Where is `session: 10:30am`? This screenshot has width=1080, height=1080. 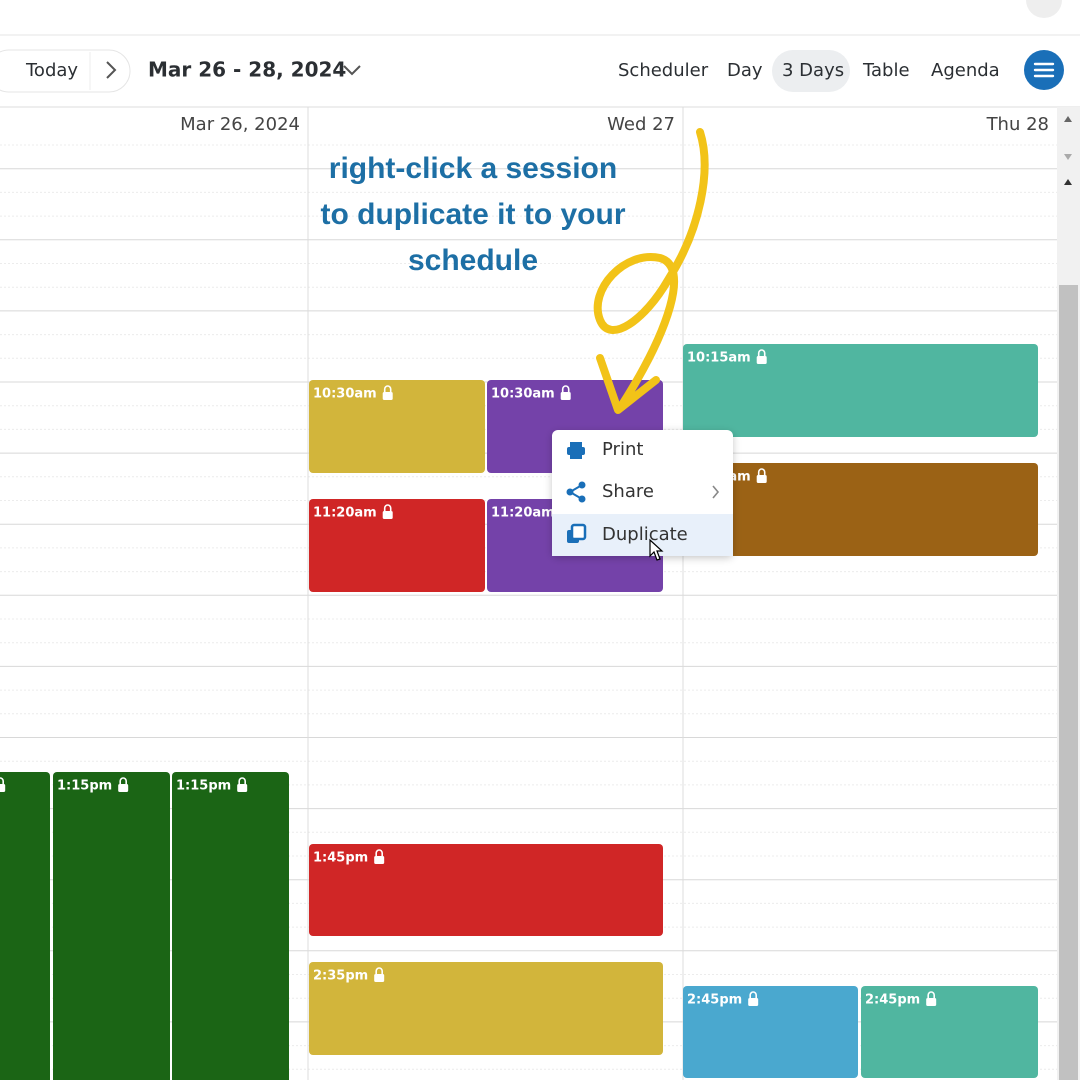 session: 10:30am is located at coordinates (397, 426).